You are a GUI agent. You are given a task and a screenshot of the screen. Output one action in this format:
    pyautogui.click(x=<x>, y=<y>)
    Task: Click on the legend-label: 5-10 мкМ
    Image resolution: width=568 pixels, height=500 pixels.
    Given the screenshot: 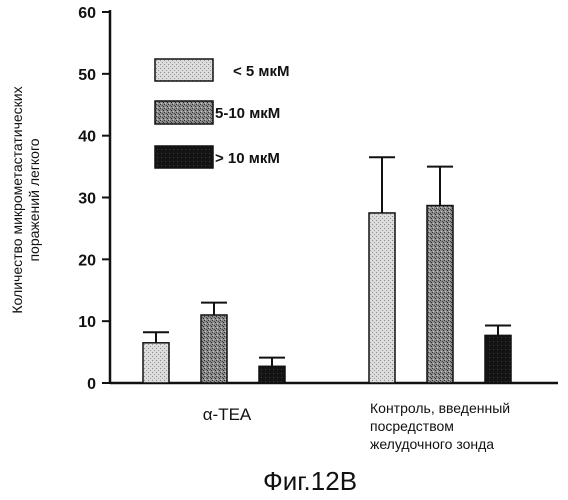 What is the action you would take?
    pyautogui.click(x=247, y=113)
    